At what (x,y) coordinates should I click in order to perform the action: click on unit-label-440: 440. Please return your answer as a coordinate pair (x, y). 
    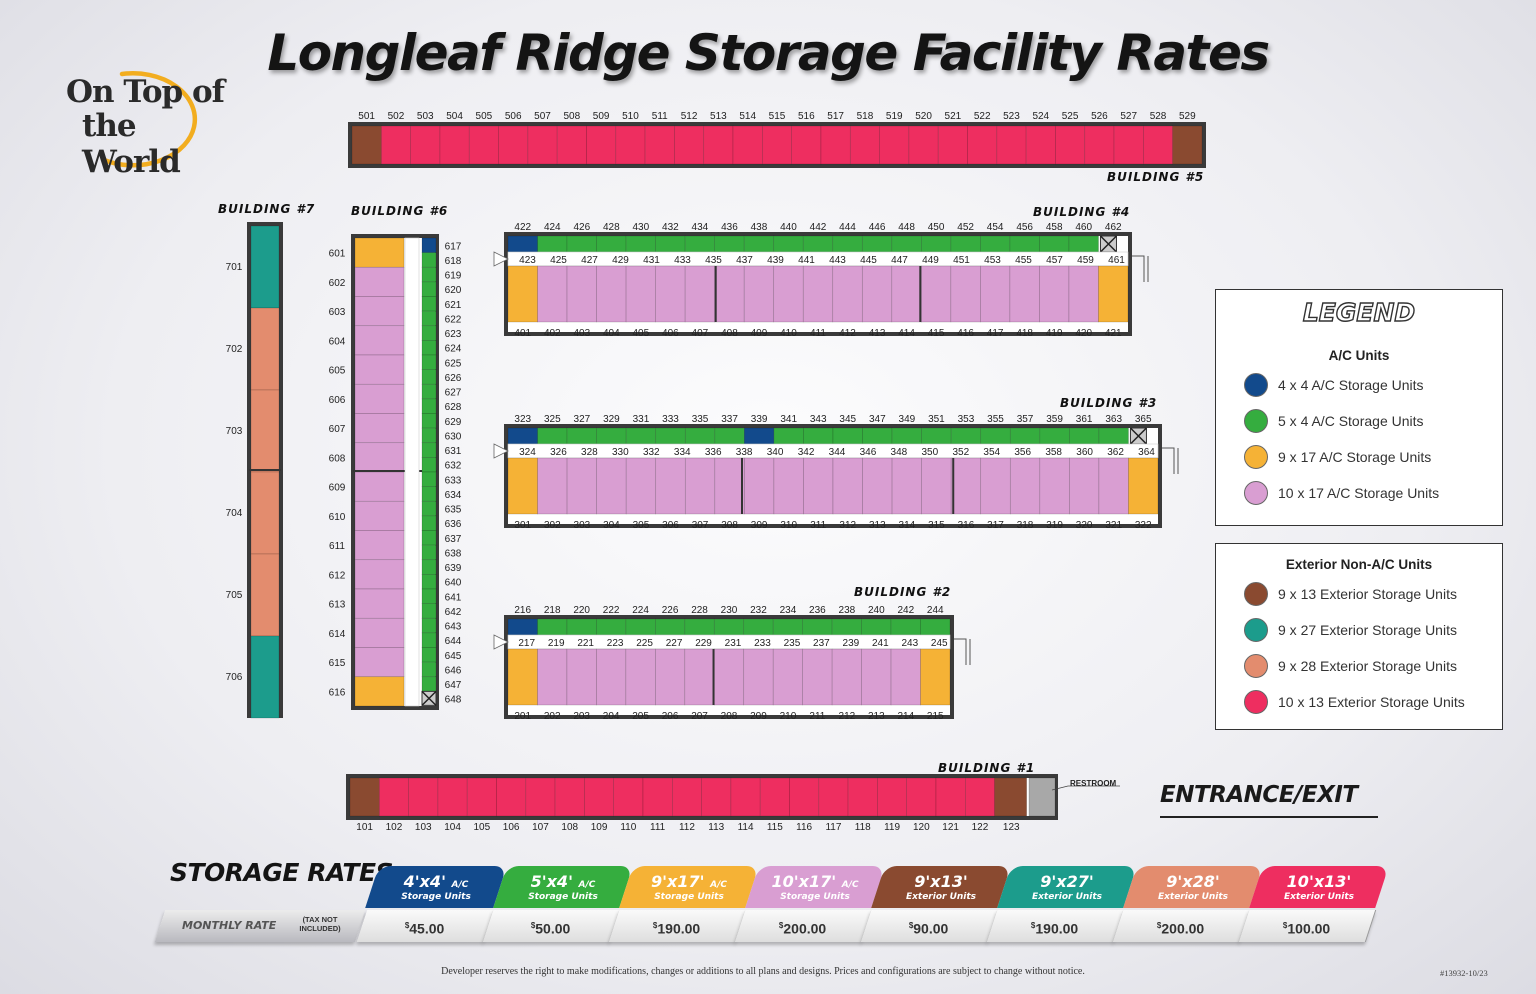
    Looking at the image, I should click on (788, 227).